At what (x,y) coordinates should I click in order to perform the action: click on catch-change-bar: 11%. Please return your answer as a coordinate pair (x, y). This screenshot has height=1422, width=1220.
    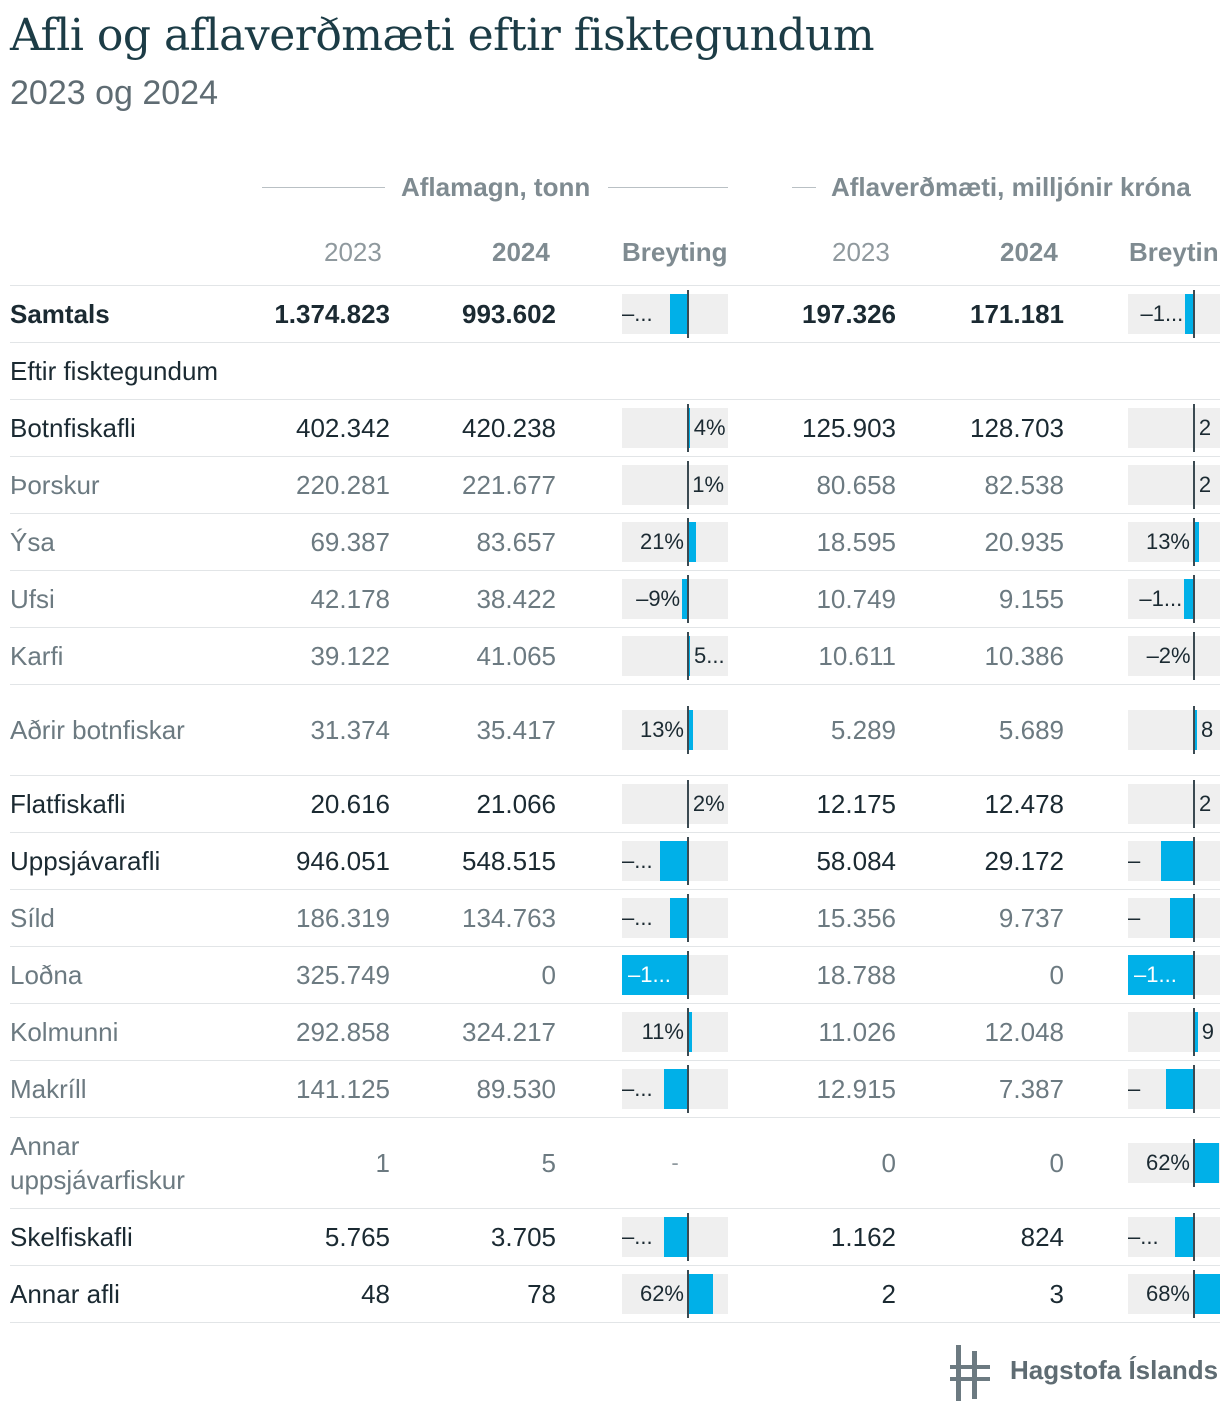
    Looking at the image, I should click on (675, 1032).